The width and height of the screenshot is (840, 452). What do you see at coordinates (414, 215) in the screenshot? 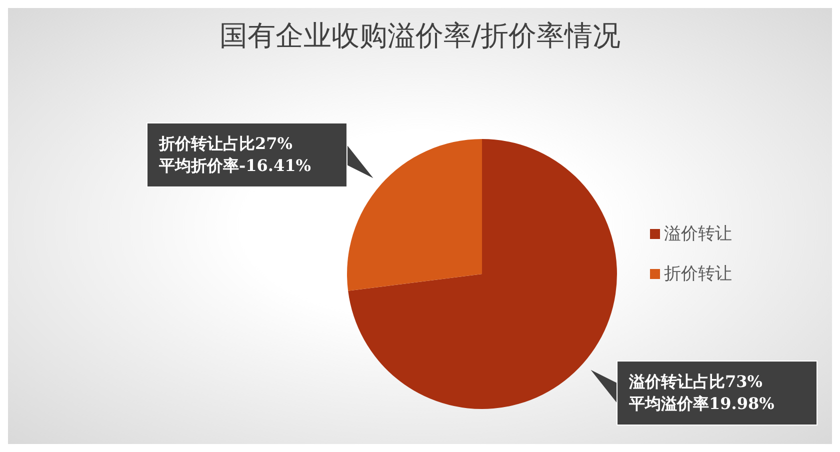
I see `pie-slice` at bounding box center [414, 215].